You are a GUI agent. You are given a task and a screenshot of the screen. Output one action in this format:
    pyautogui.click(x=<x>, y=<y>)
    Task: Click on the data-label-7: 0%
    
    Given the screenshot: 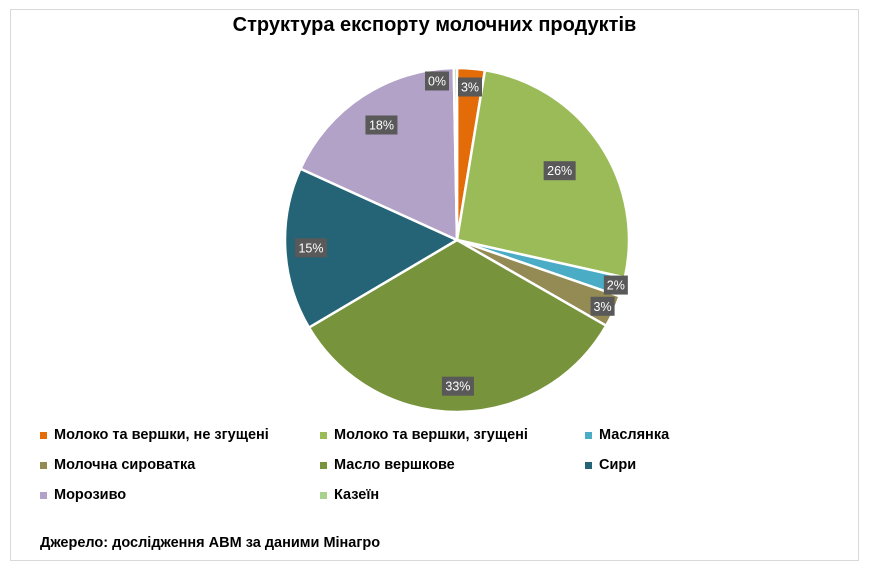 What is the action you would take?
    pyautogui.click(x=437, y=81)
    